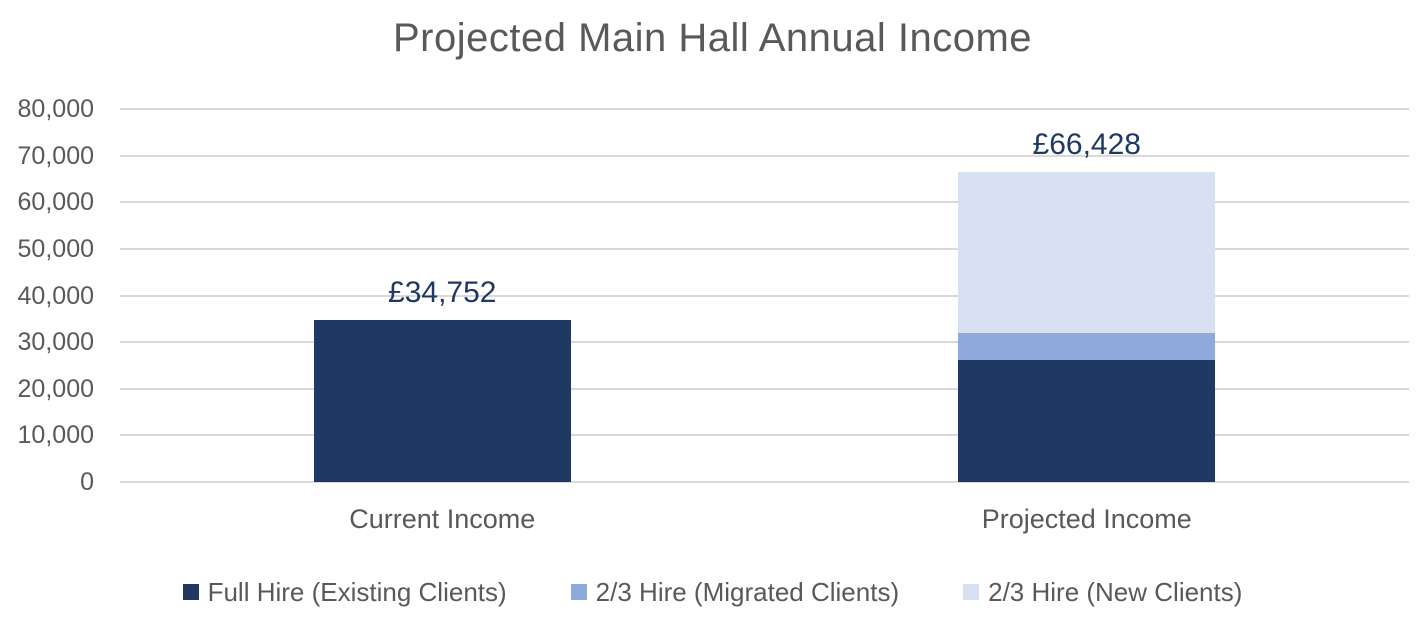 This screenshot has height=621, width=1425. I want to click on legend-label: Full Hire (Existing Clients), so click(357, 591).